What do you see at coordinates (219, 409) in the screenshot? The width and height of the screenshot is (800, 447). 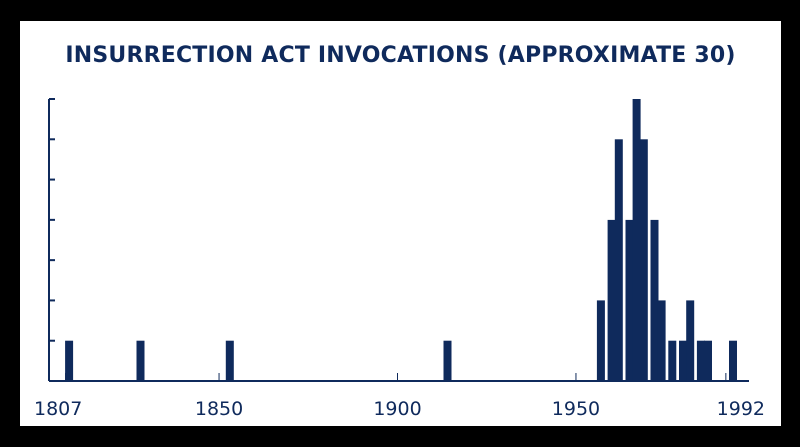 I see `x-tick-label: 1850` at bounding box center [219, 409].